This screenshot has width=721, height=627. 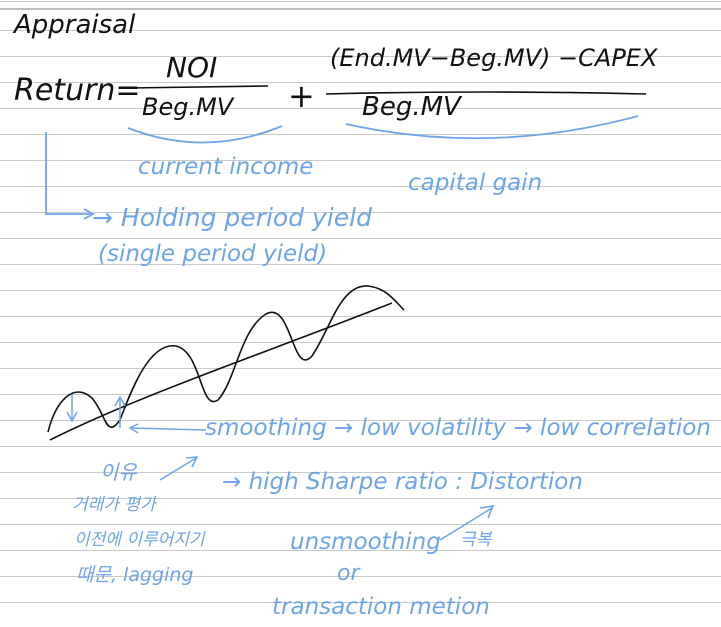 I want to click on underbrace-term2, so click(x=492, y=127).